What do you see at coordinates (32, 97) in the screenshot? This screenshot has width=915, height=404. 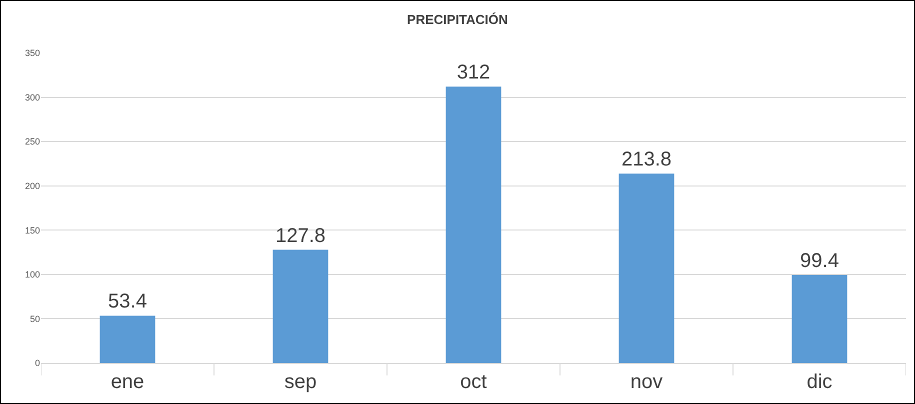 I see `y-tick-label: 300` at bounding box center [32, 97].